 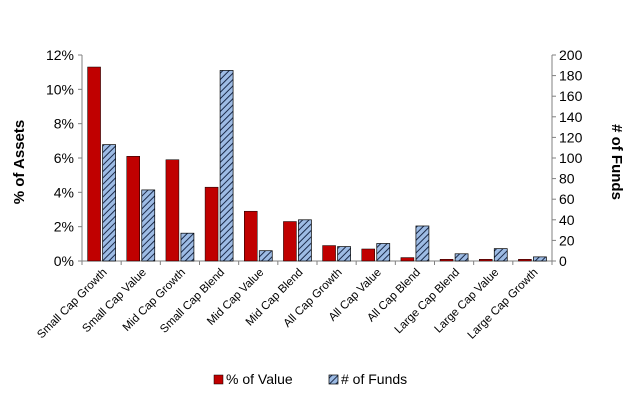 What do you see at coordinates (571, 96) in the screenshot?
I see `right-tick-label: 160` at bounding box center [571, 96].